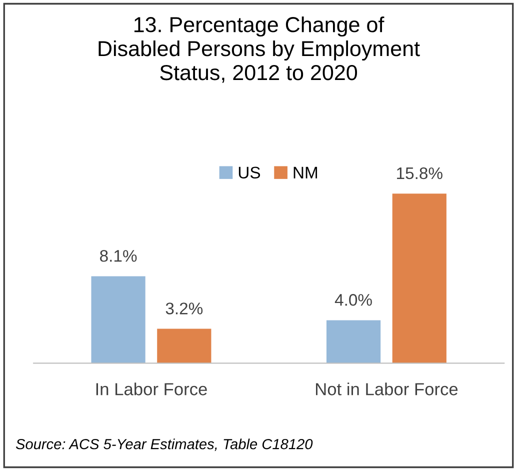 Image resolution: width=517 pixels, height=471 pixels. Describe the element at coordinates (184, 308) in the screenshot. I see `data-label: 3.2%` at that location.